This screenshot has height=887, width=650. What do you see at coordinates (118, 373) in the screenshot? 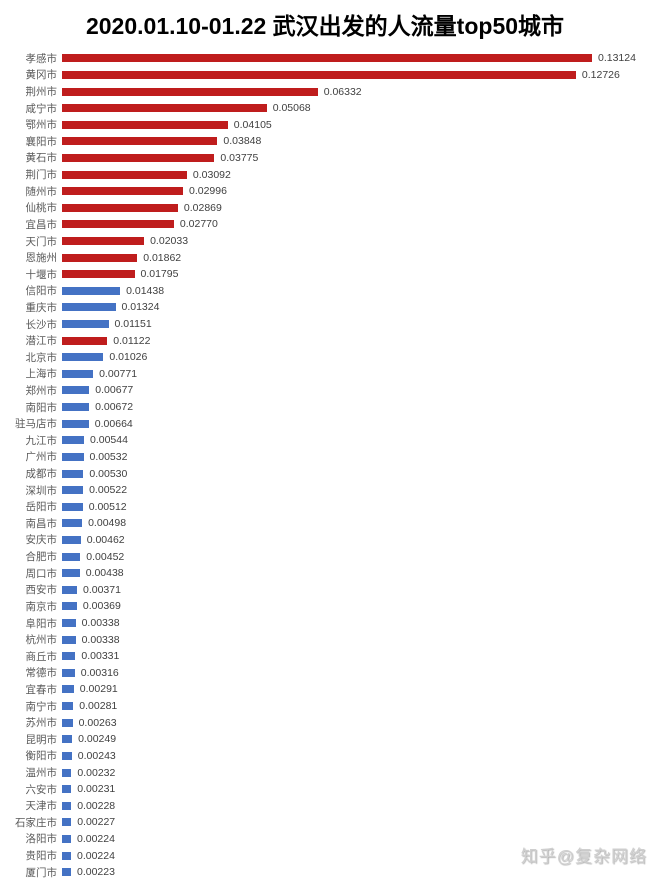
I see `value-label: 0.00771` at bounding box center [118, 373].